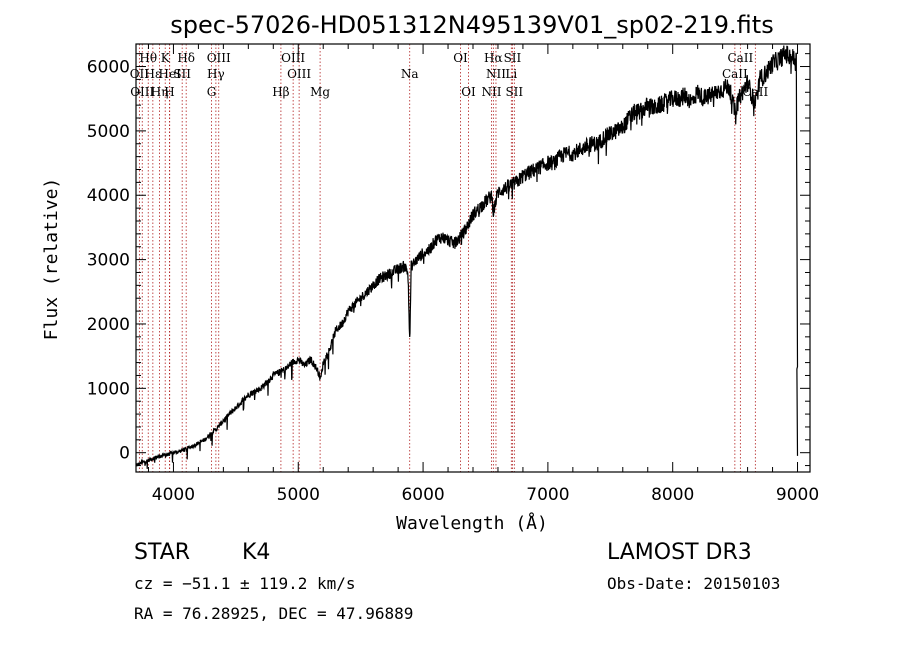  Describe the element at coordinates (320, 92) in the screenshot. I see `spectral-line-label: Mg` at that location.